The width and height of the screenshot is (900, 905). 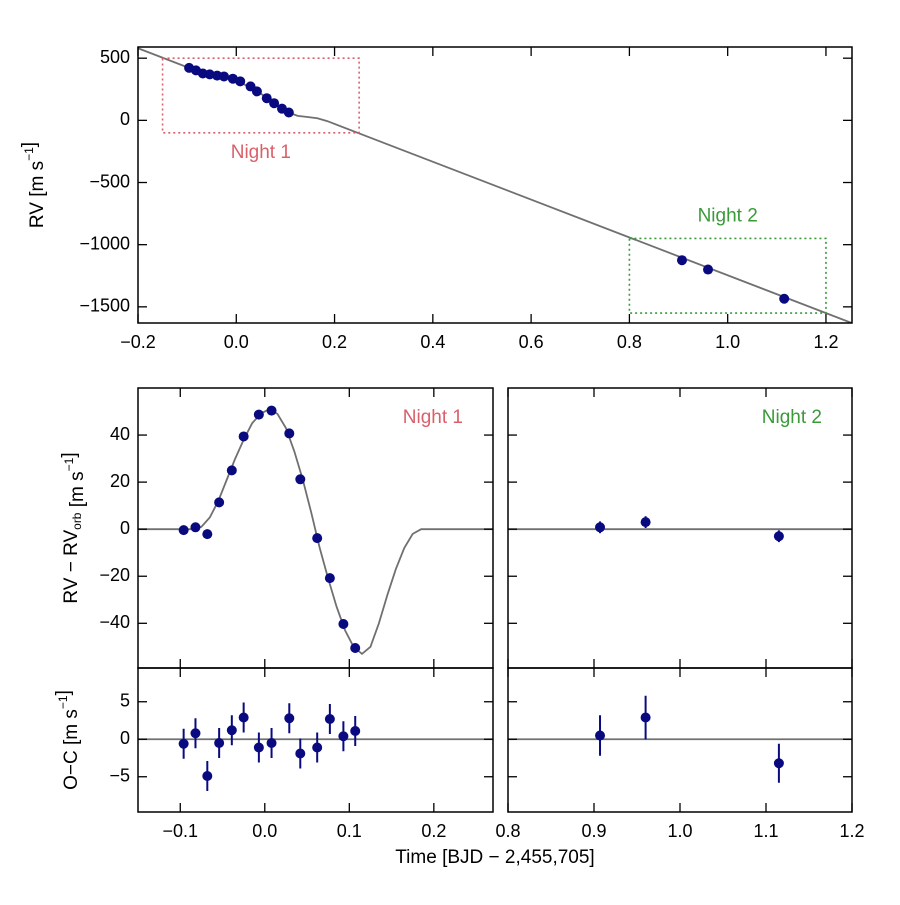 What do you see at coordinates (71, 567) in the screenshot?
I see `label-part: RV − RV` at bounding box center [71, 567].